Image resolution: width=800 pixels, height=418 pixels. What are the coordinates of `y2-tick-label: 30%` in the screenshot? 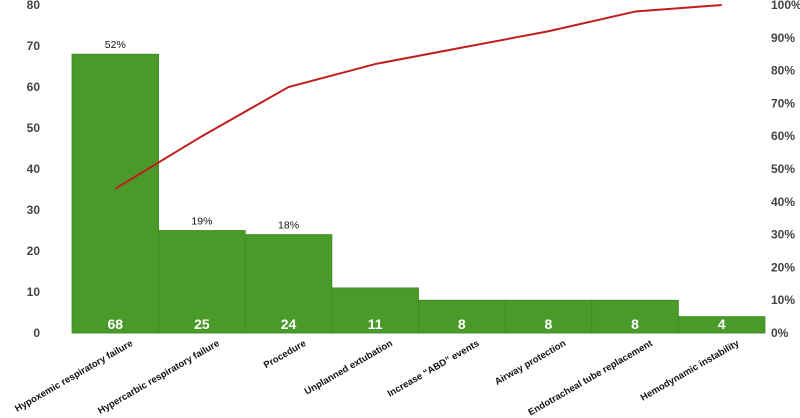 It's located at (783, 235).